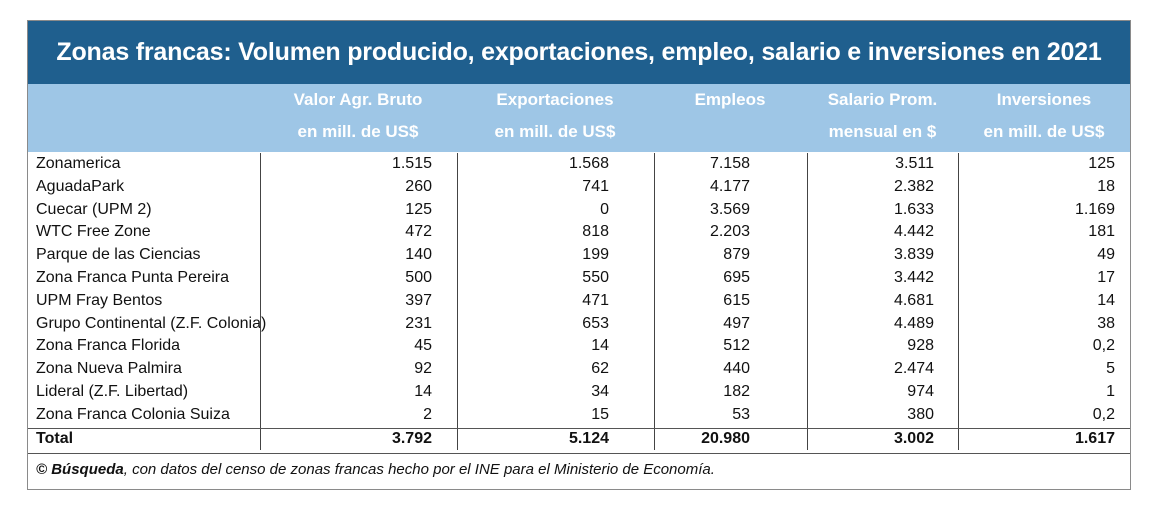 The height and width of the screenshot is (517, 1160). I want to click on table-cell: 34, so click(600, 391).